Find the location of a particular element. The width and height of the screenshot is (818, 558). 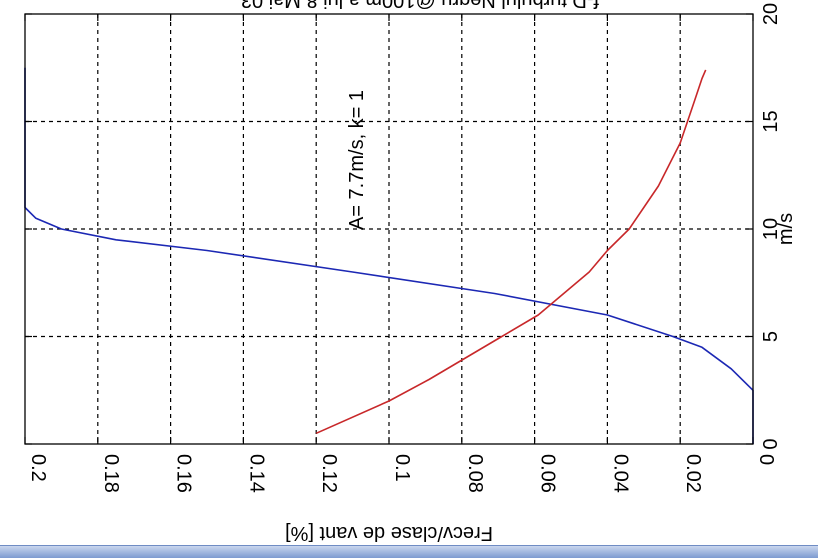

y-tick-label: 0.04 is located at coordinates (620, 473).